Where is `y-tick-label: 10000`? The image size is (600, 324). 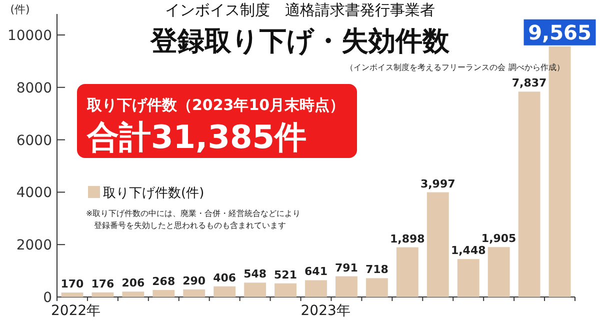 y-tick-label: 10000 is located at coordinates (29, 36).